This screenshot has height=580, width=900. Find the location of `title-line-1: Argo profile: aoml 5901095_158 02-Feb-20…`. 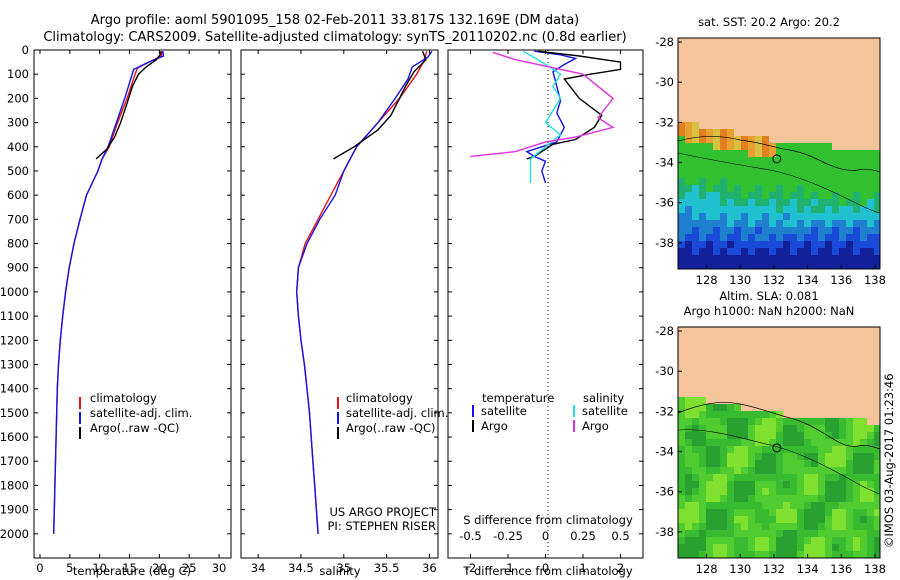

title-line-1: Argo profile: aoml 5901095_158 02-Feb-20… is located at coordinates (335, 20).